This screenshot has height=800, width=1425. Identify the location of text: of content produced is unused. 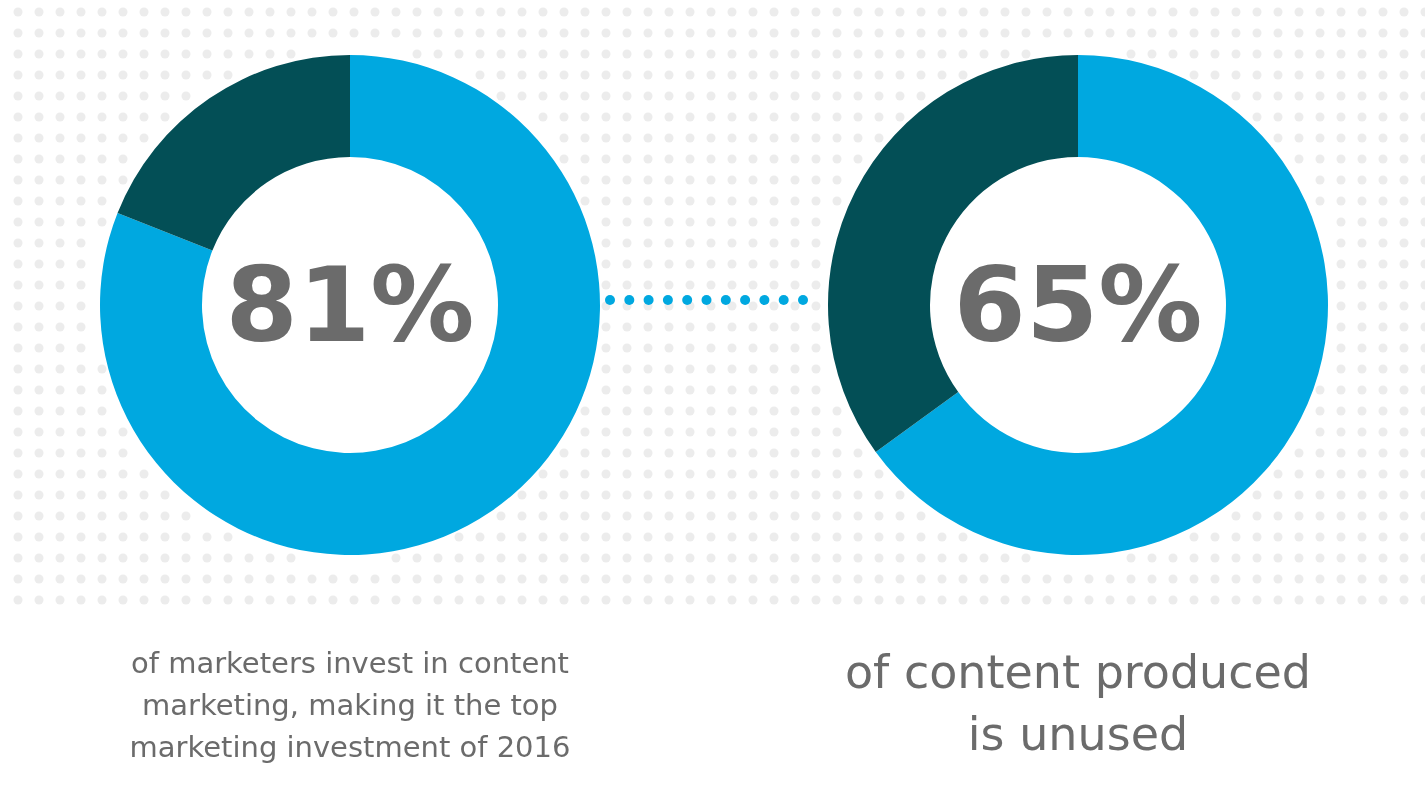
(1078, 703).